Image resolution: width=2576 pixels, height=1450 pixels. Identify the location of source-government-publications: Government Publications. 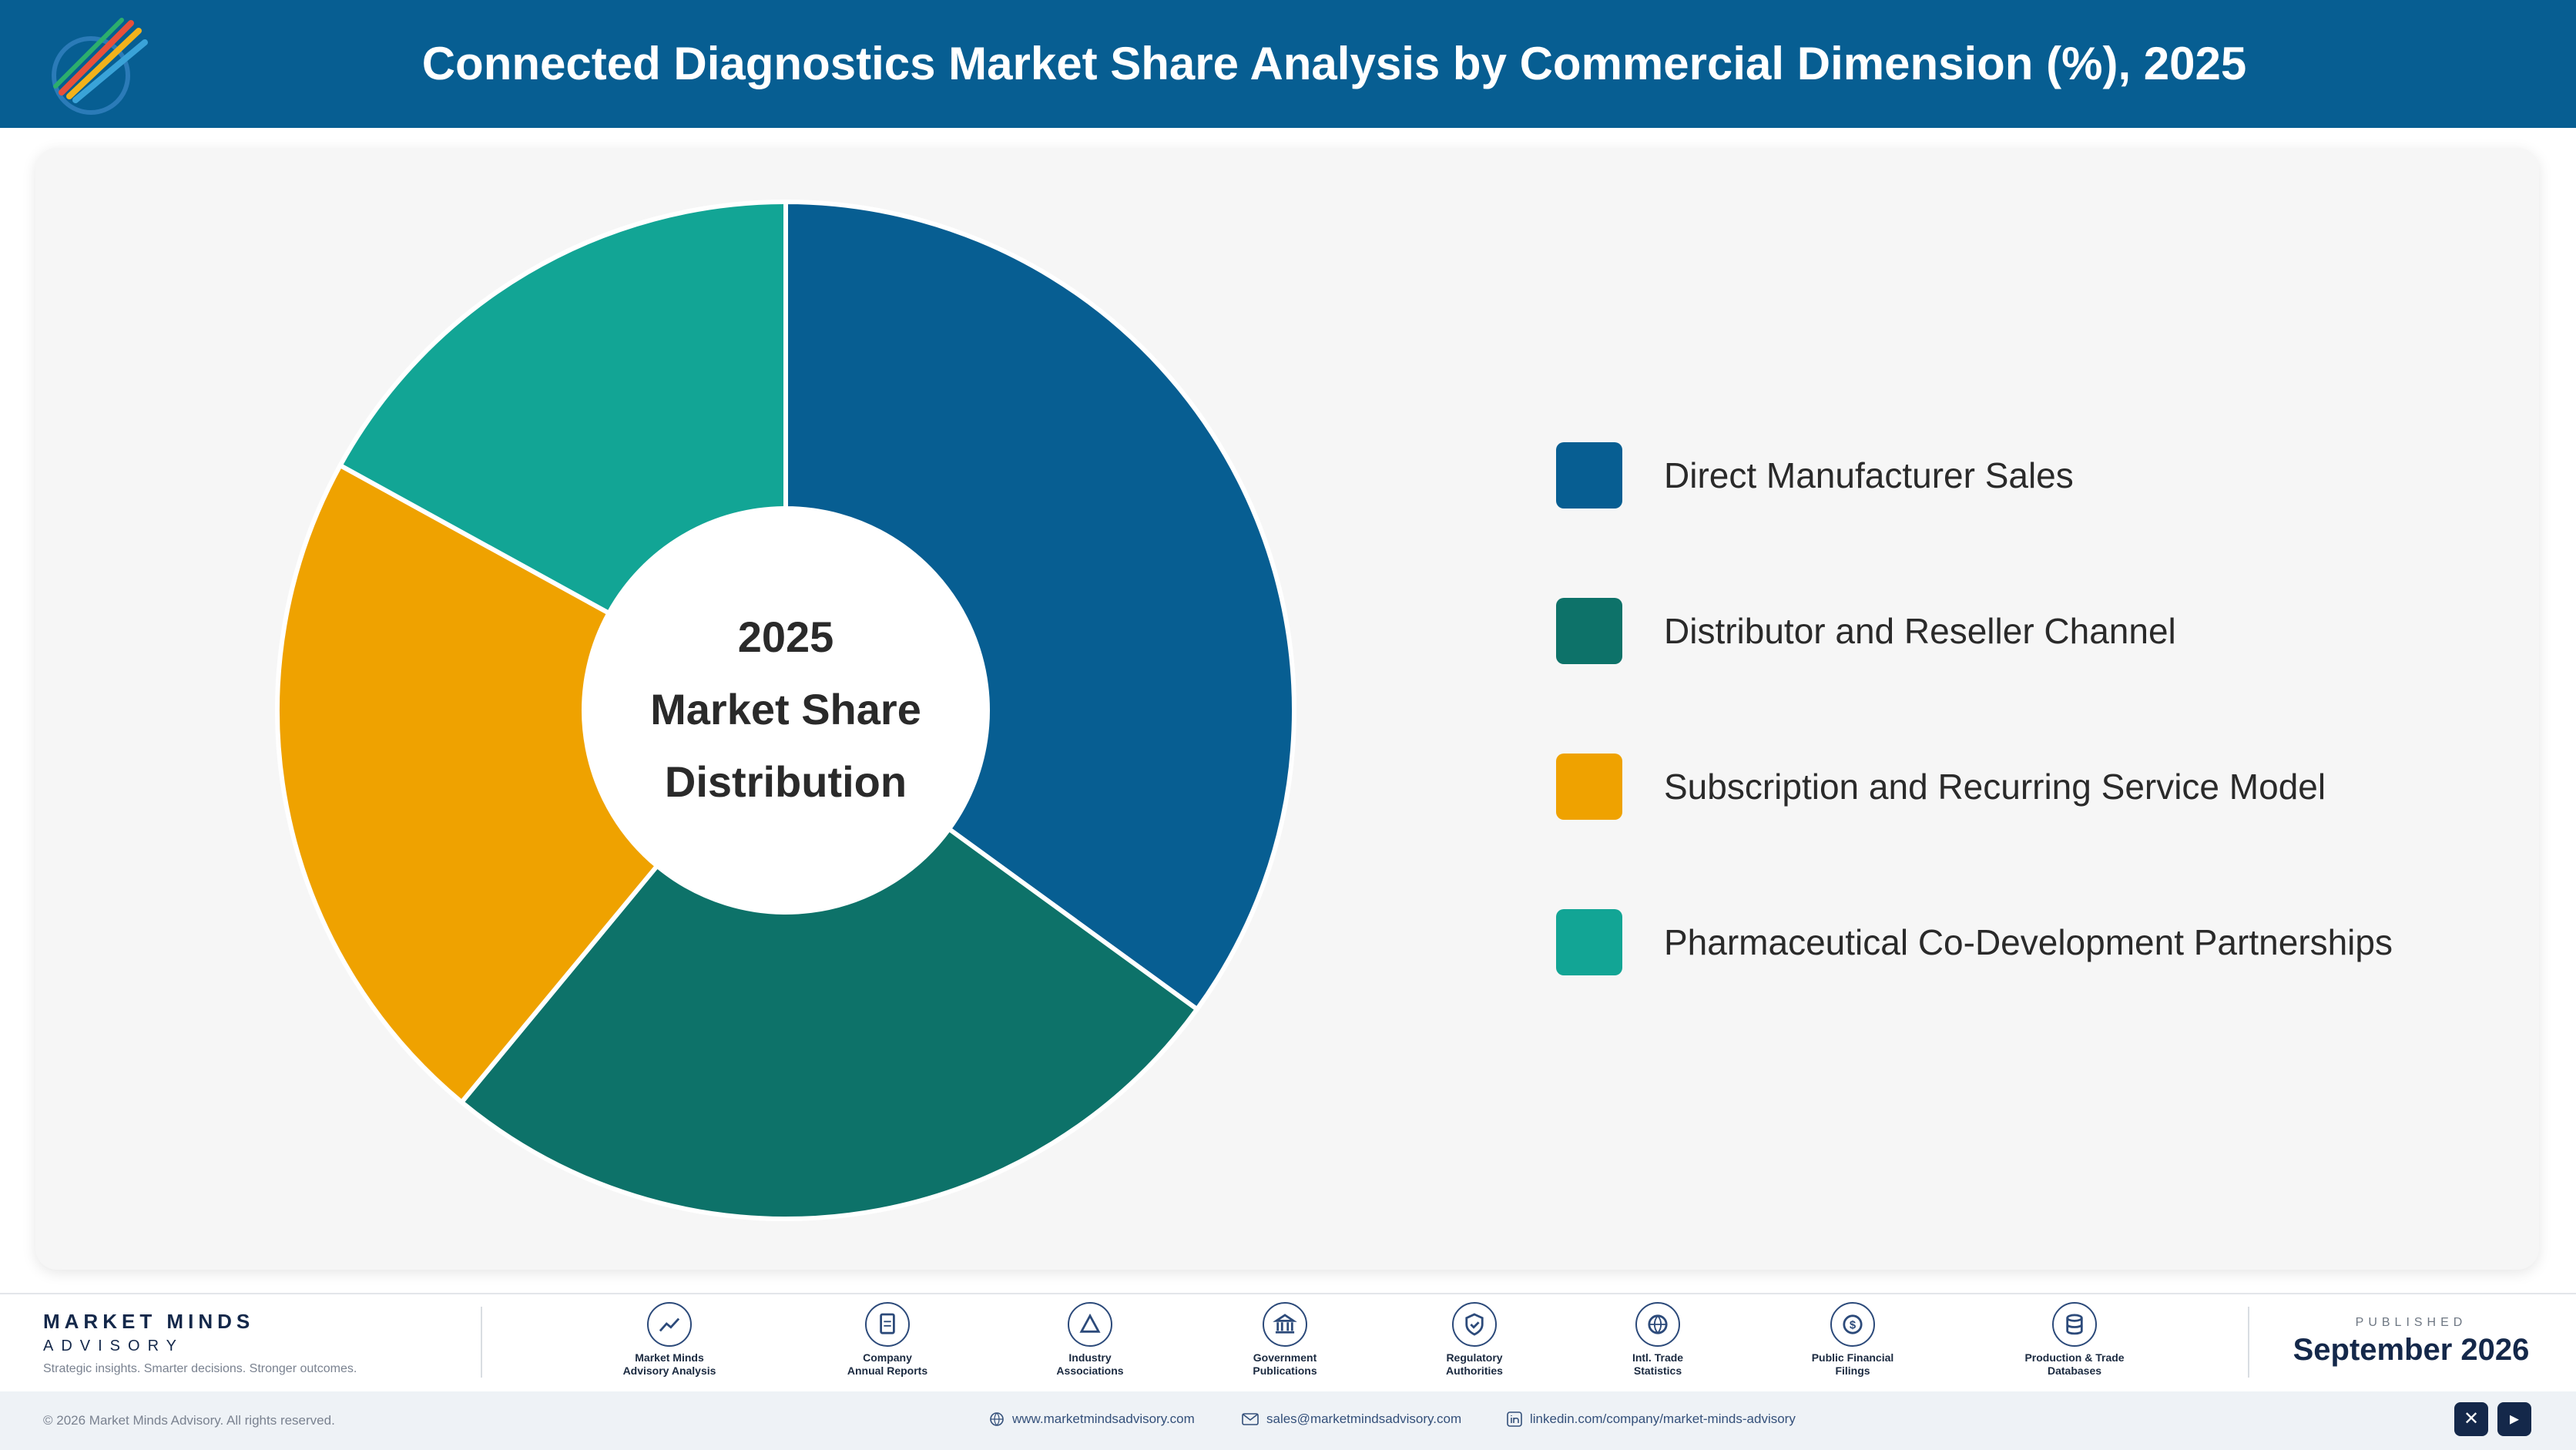
(1285, 1340).